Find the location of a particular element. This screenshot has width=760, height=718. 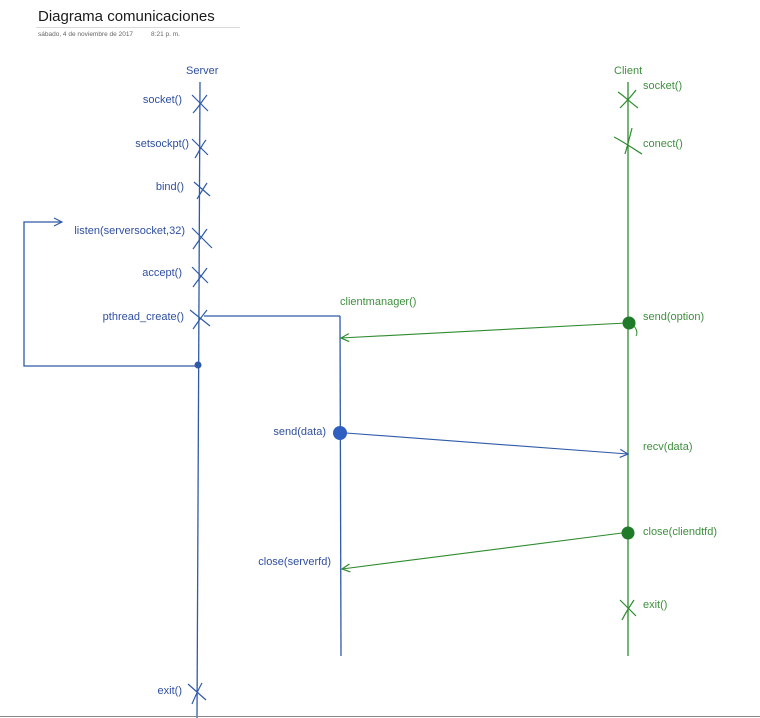

server-call-bind: bind() is located at coordinates (169, 187).